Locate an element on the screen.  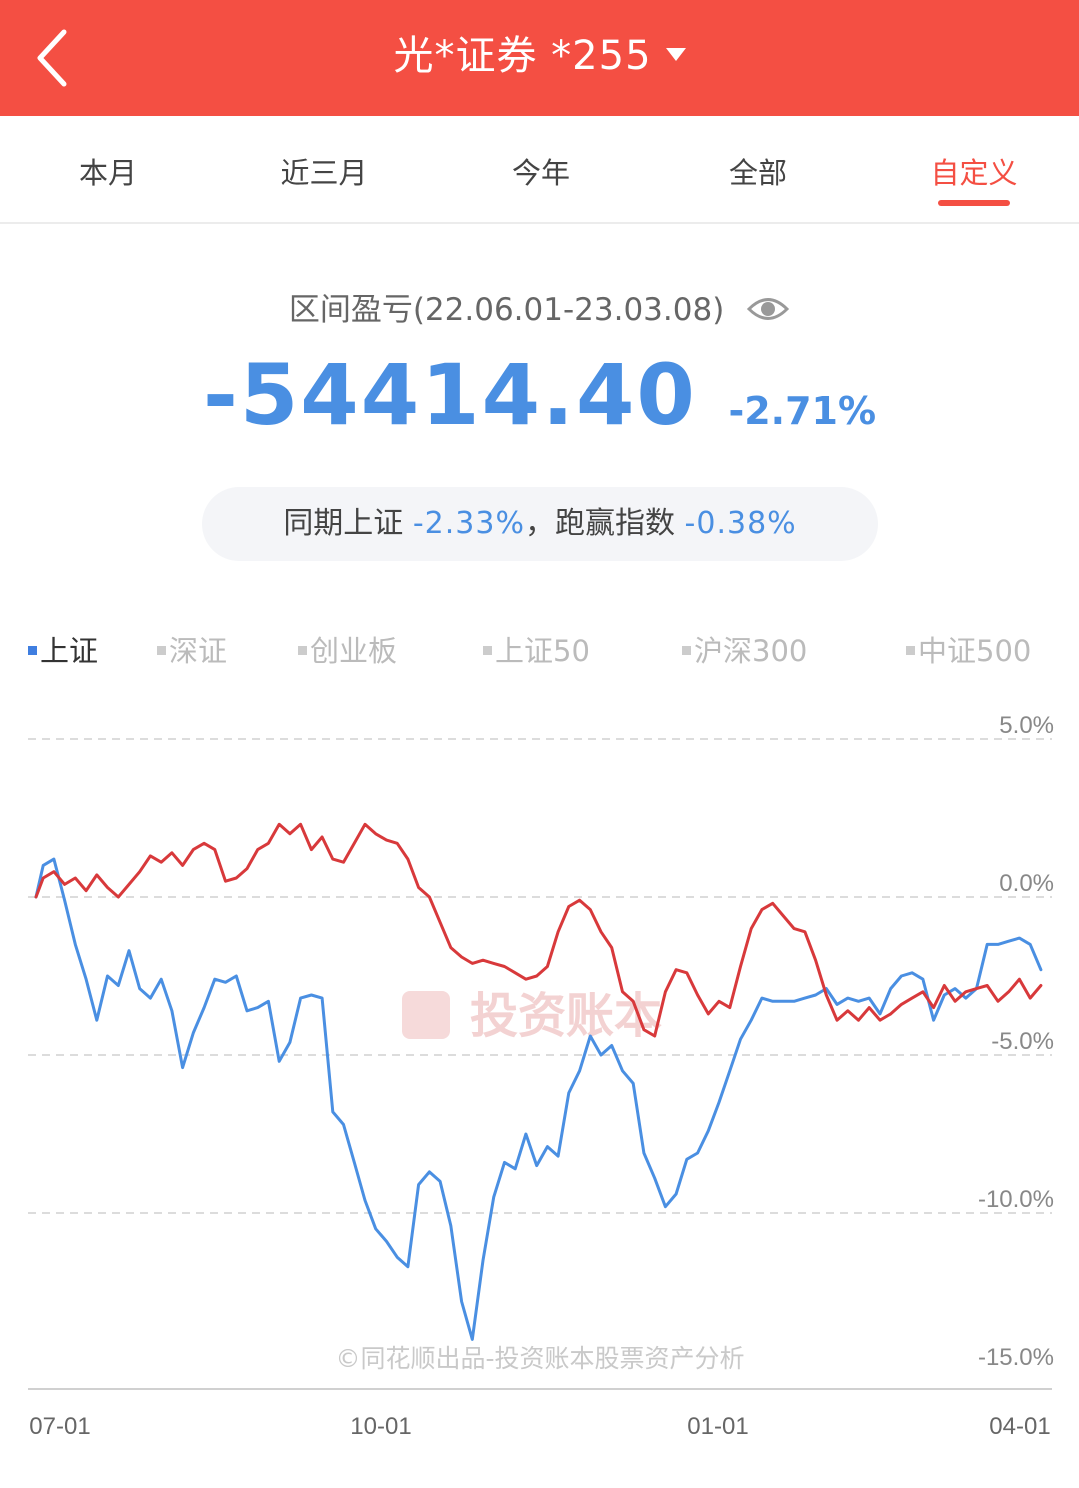
x-tick-label: 04-01 is located at coordinates (1019, 1426).